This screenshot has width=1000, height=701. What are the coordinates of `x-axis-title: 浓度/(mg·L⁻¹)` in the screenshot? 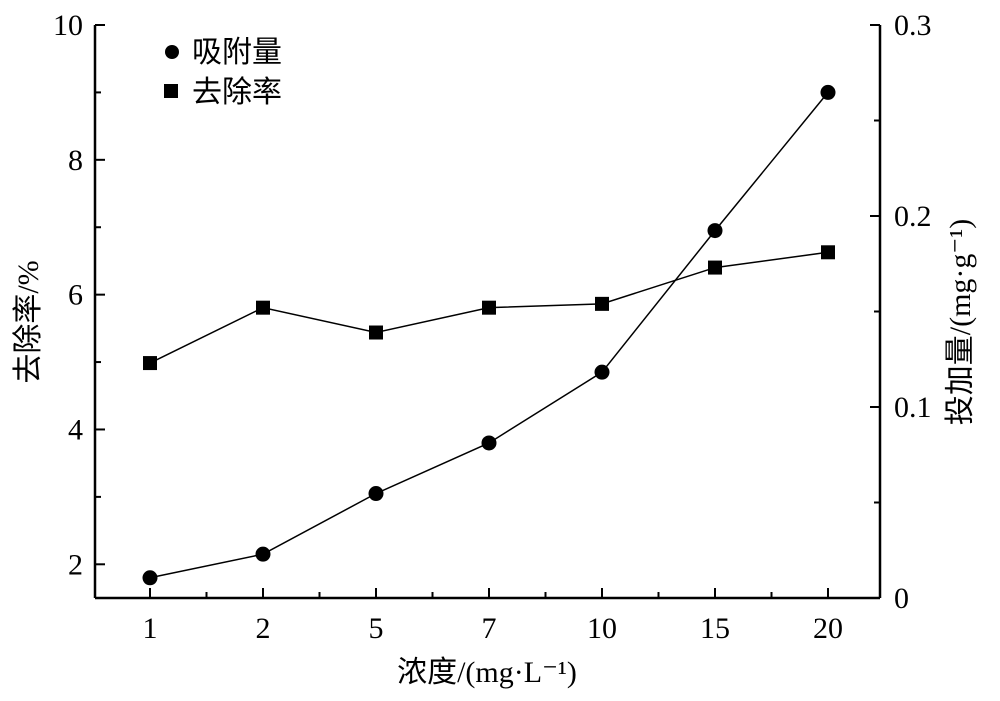 It's located at (487, 672).